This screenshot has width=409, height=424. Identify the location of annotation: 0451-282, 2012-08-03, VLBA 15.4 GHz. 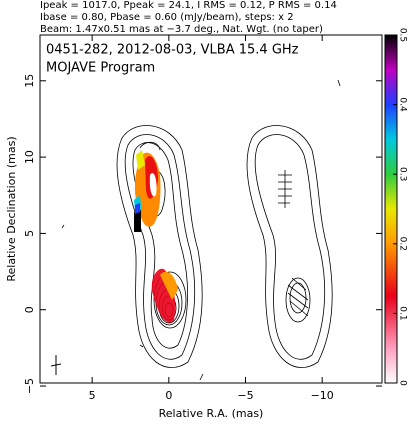
(172, 50).